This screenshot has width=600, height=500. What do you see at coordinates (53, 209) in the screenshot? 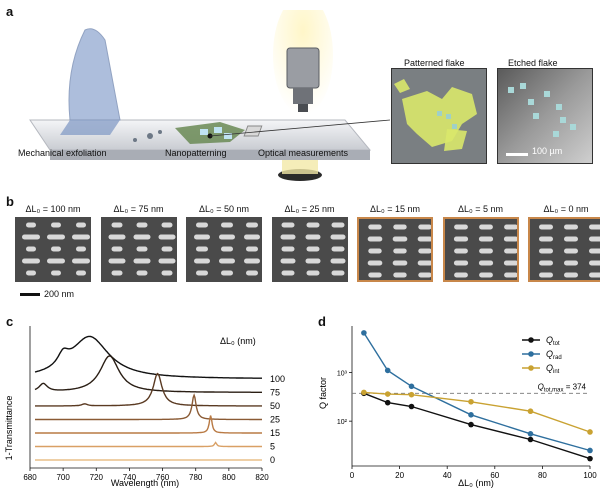
I see `sem-title-0: ΔL₀ = 100 nm` at bounding box center [53, 209].